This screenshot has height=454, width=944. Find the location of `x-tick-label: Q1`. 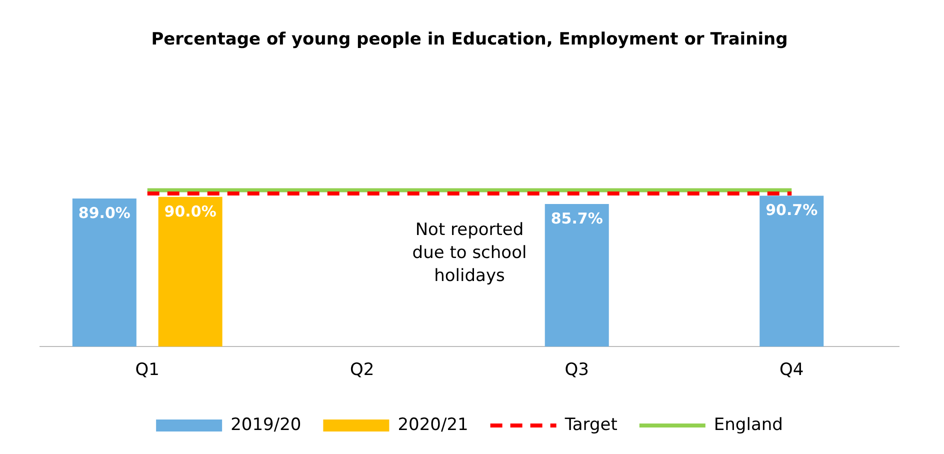

x-tick-label: Q1 is located at coordinates (147, 370).